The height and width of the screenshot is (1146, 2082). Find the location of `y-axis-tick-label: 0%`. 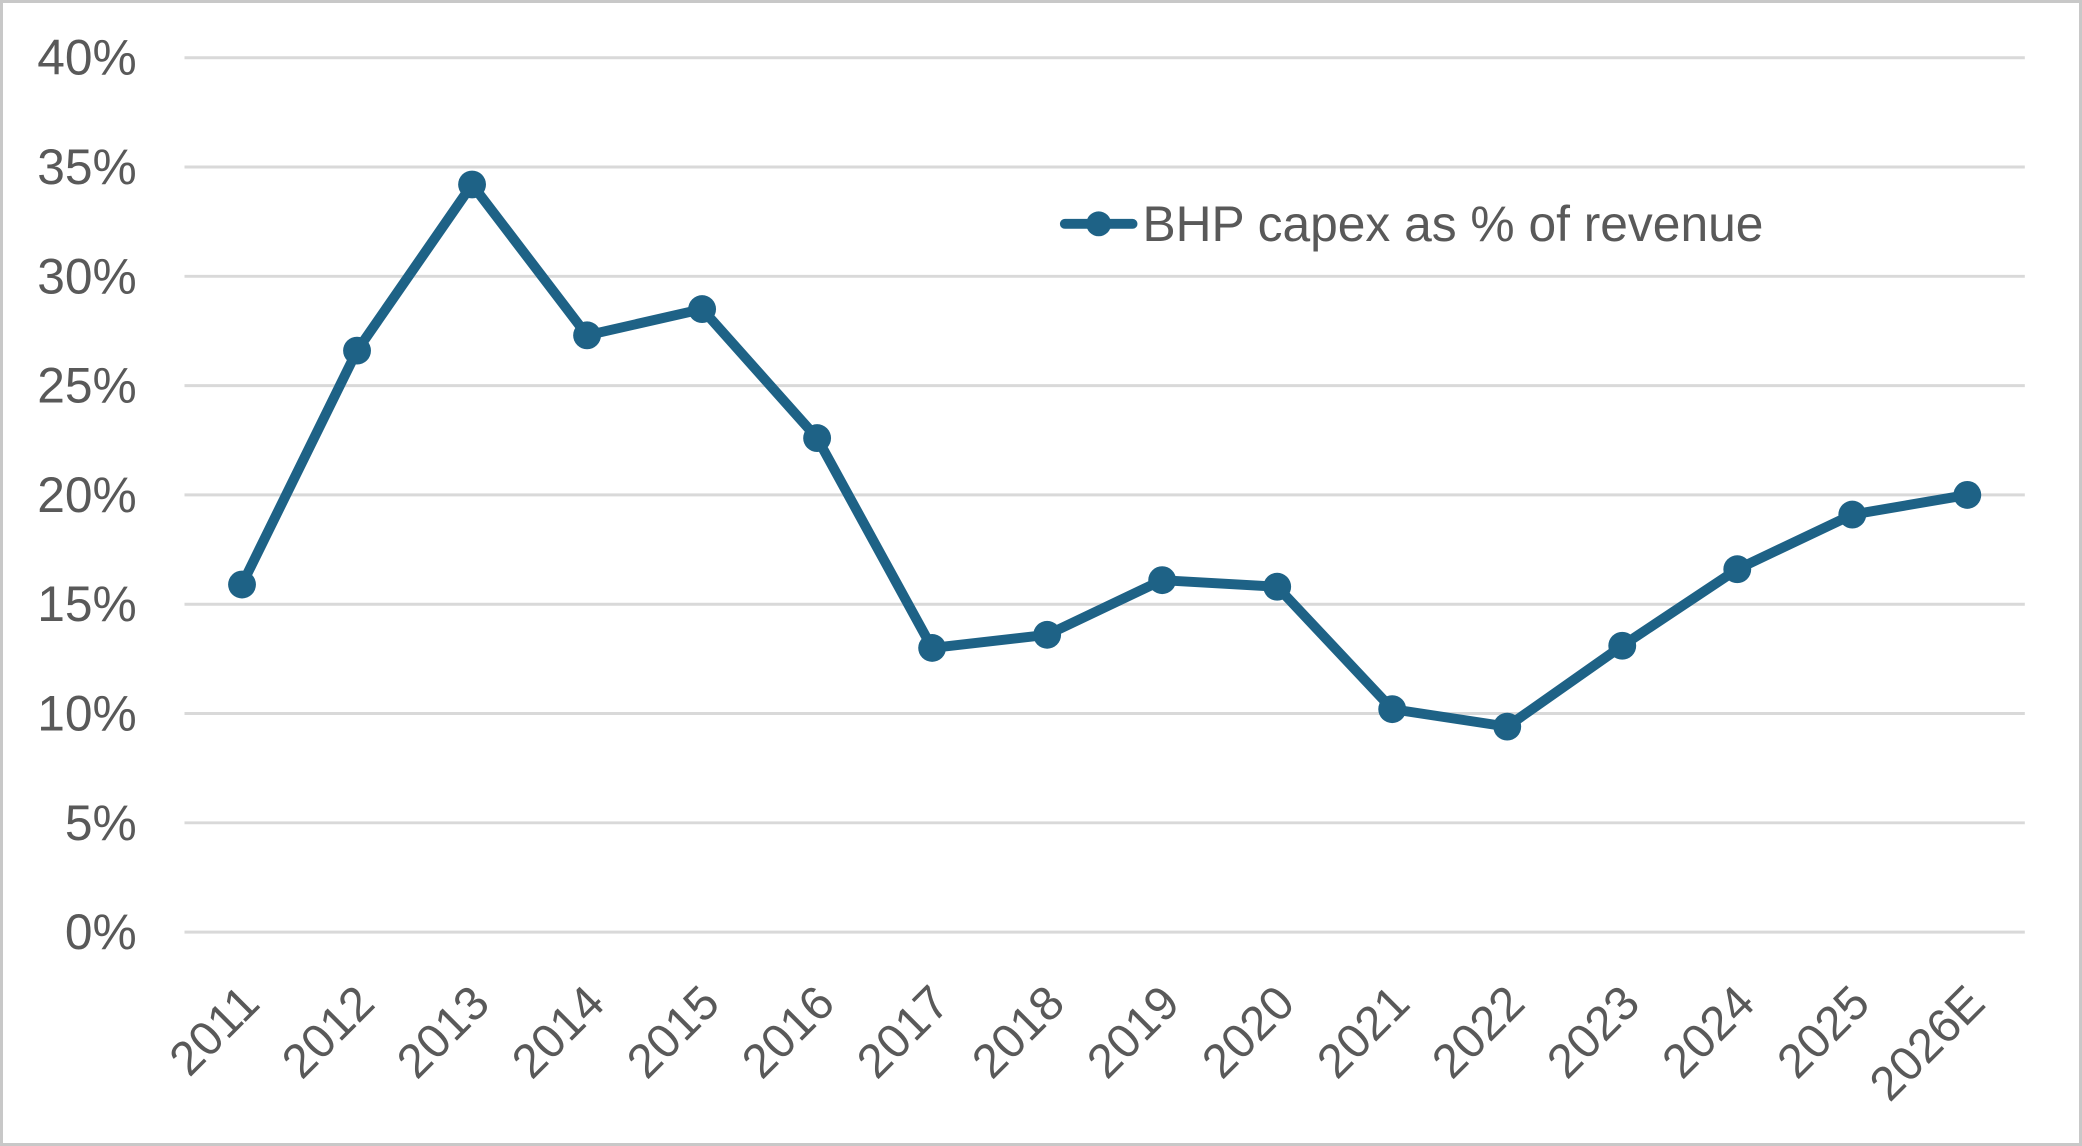

y-axis-tick-label: 0% is located at coordinates (101, 932).